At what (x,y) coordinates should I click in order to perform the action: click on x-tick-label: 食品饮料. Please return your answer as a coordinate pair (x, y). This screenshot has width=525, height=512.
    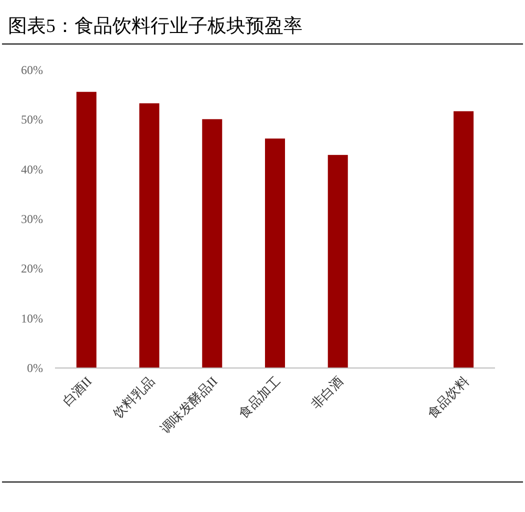
    Looking at the image, I should click on (448, 397).